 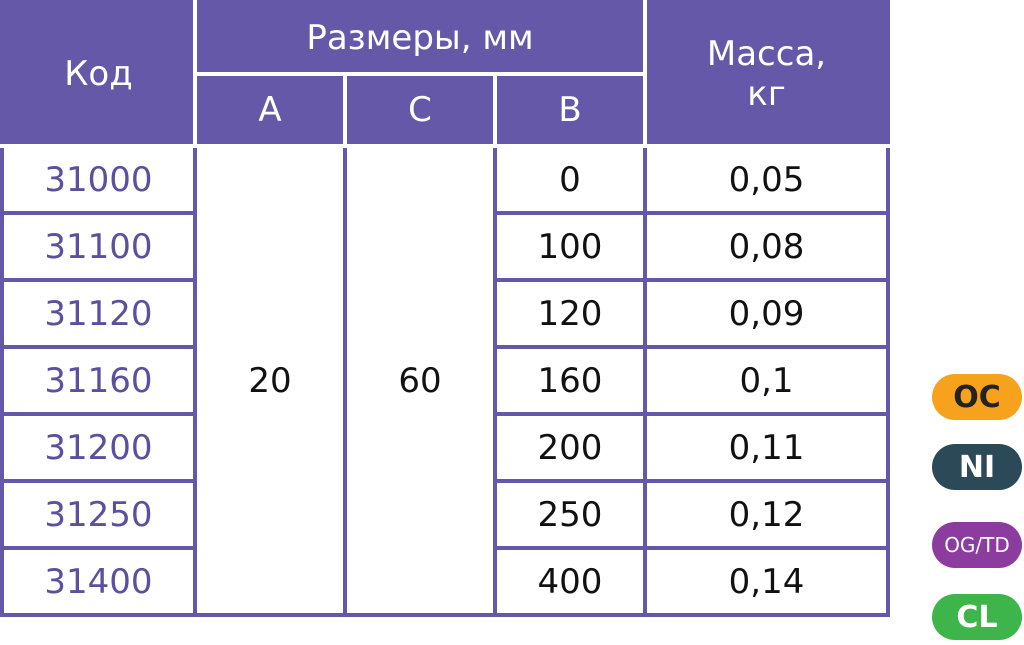 What do you see at coordinates (570, 380) in the screenshot?
I see `size-b: 160` at bounding box center [570, 380].